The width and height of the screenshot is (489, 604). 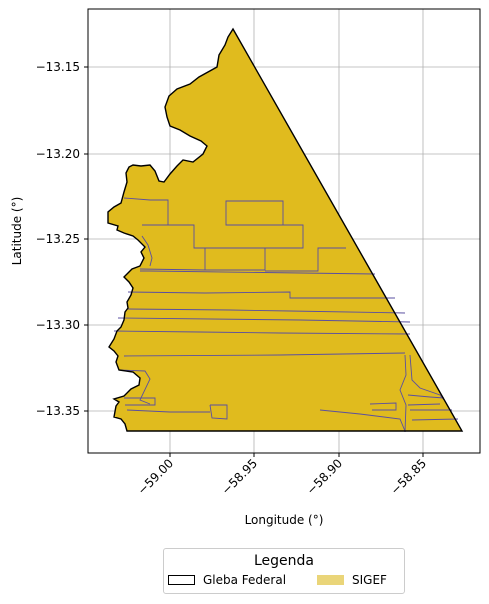 I want to click on legend-title: Legenda, so click(x=283, y=561).